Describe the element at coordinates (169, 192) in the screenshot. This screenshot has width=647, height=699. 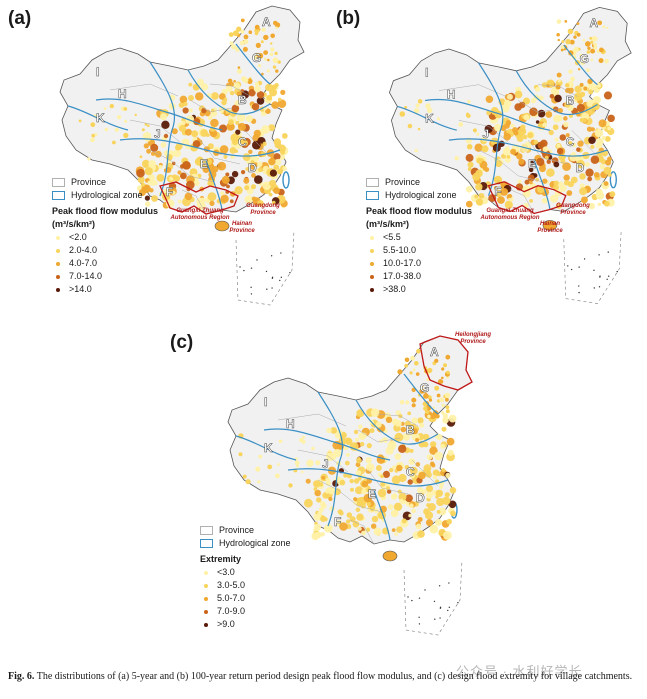
I see `zone-letter-f: F` at that location.